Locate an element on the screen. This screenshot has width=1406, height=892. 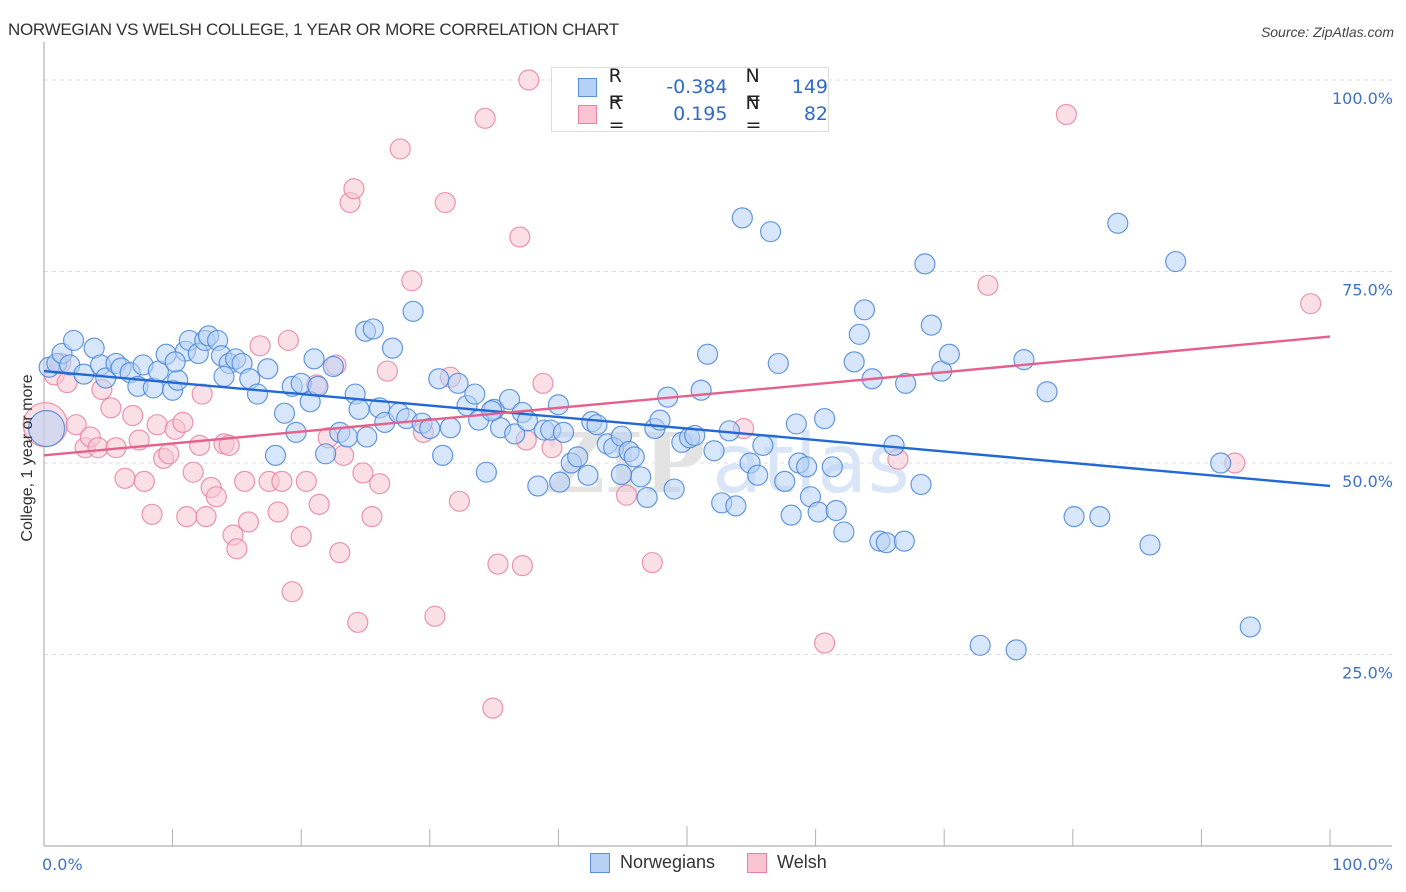
legend-item-welsh: Welsh is located at coordinates (787, 862).